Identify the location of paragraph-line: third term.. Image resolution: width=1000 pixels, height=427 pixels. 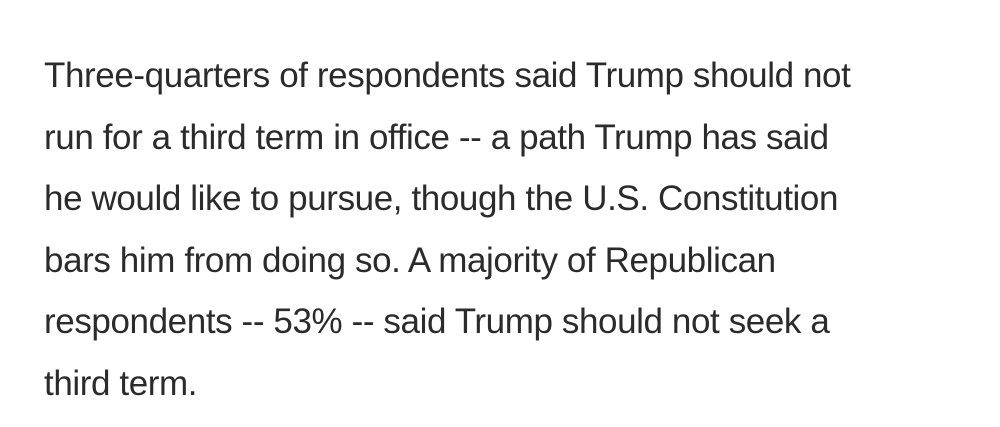
(121, 383).